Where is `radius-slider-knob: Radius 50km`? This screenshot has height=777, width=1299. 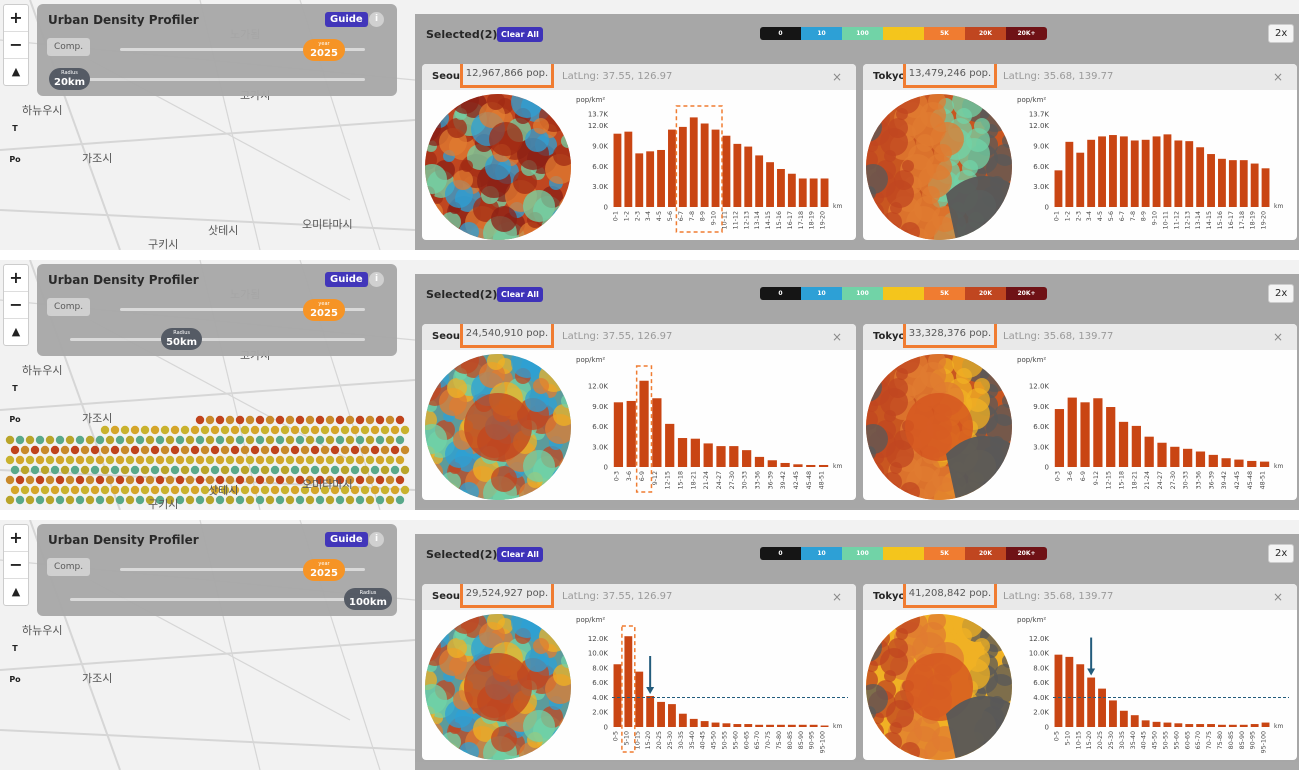
radius-slider-knob: Radius 50km is located at coordinates (182, 339).